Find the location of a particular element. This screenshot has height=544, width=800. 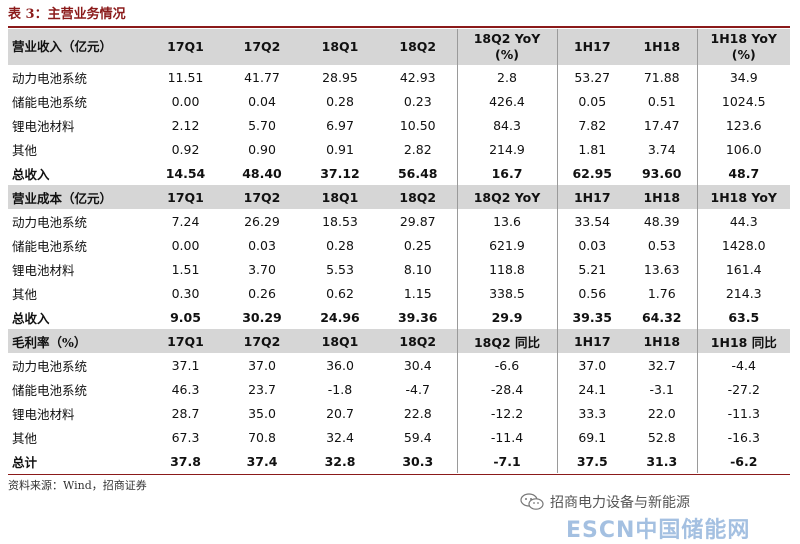

cell: -27.2 is located at coordinates (743, 389).